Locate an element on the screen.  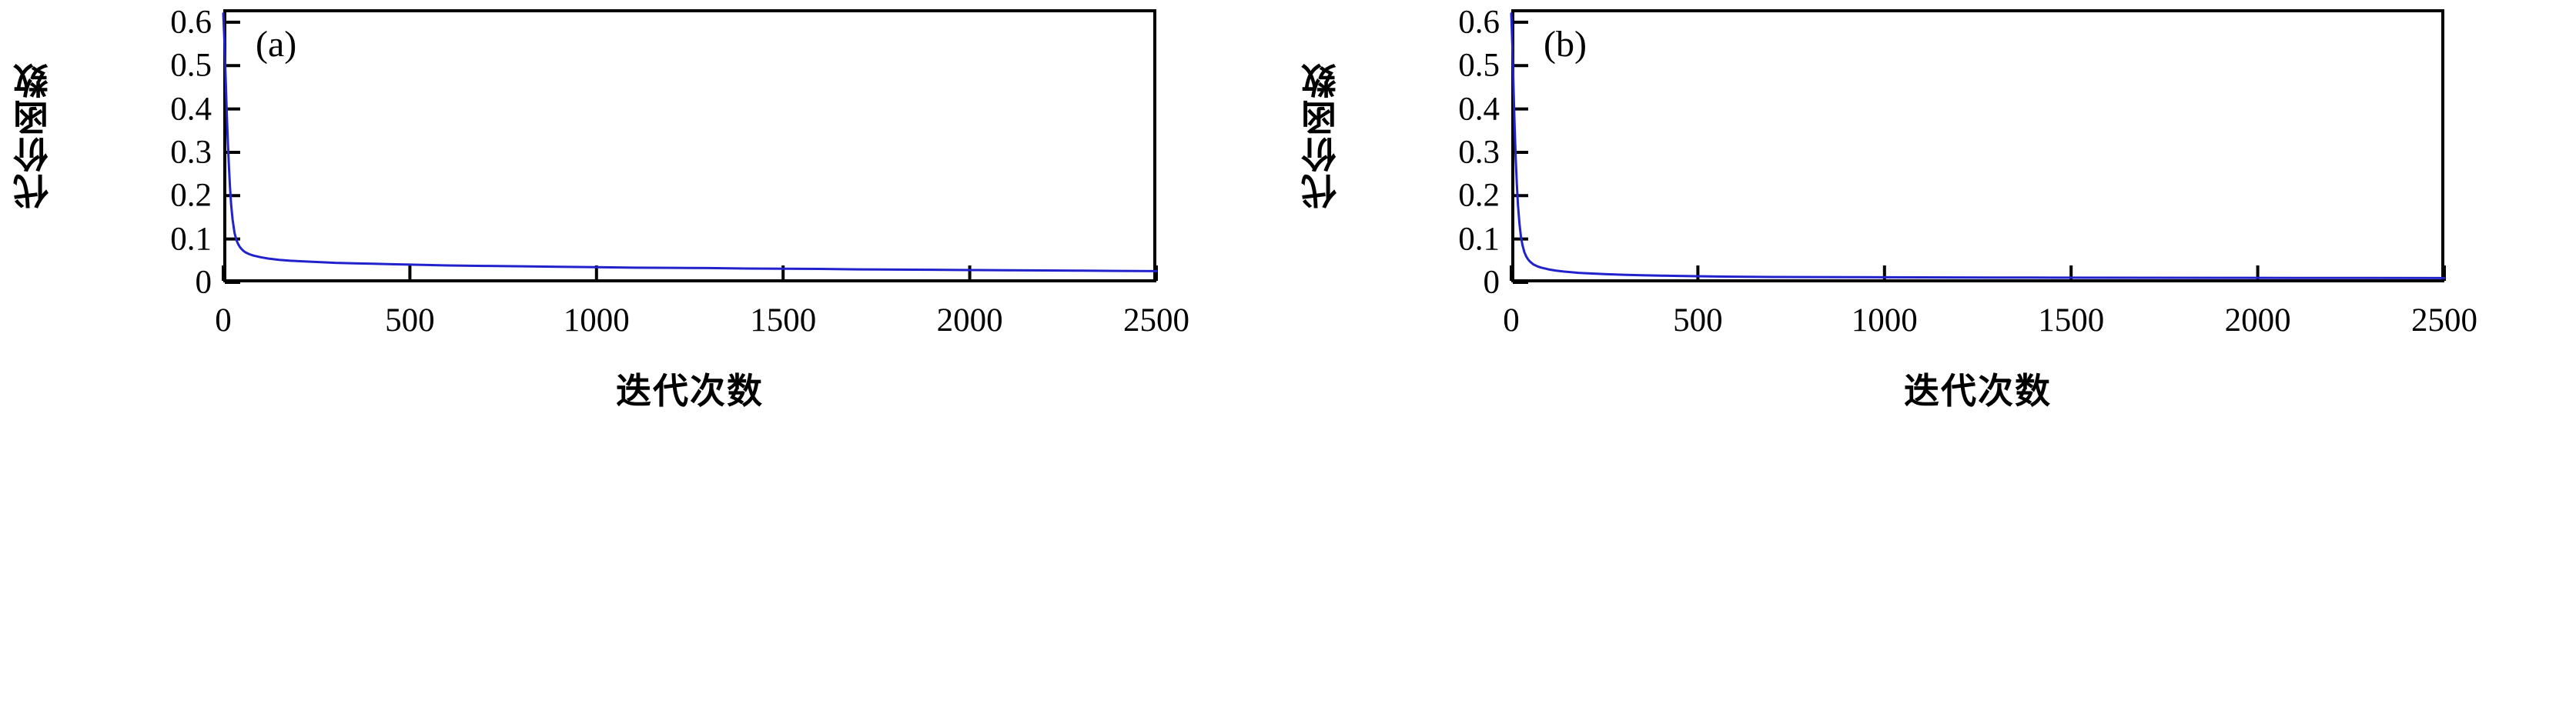
panel-tag: (a) is located at coordinates (277, 45).